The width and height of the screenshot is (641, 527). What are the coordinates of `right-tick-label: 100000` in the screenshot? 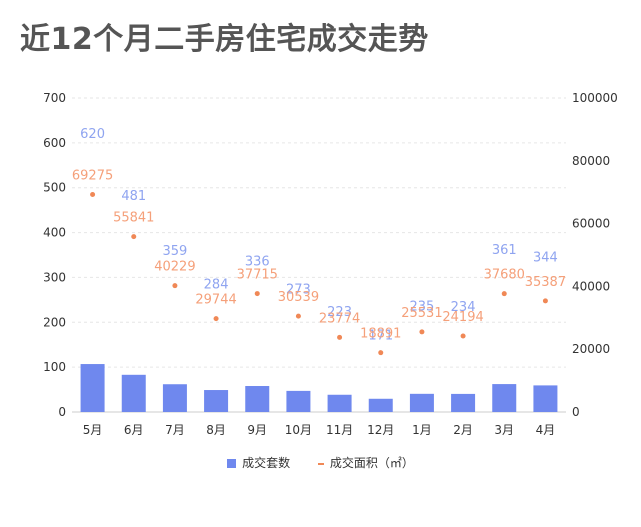 It's located at (595, 98).